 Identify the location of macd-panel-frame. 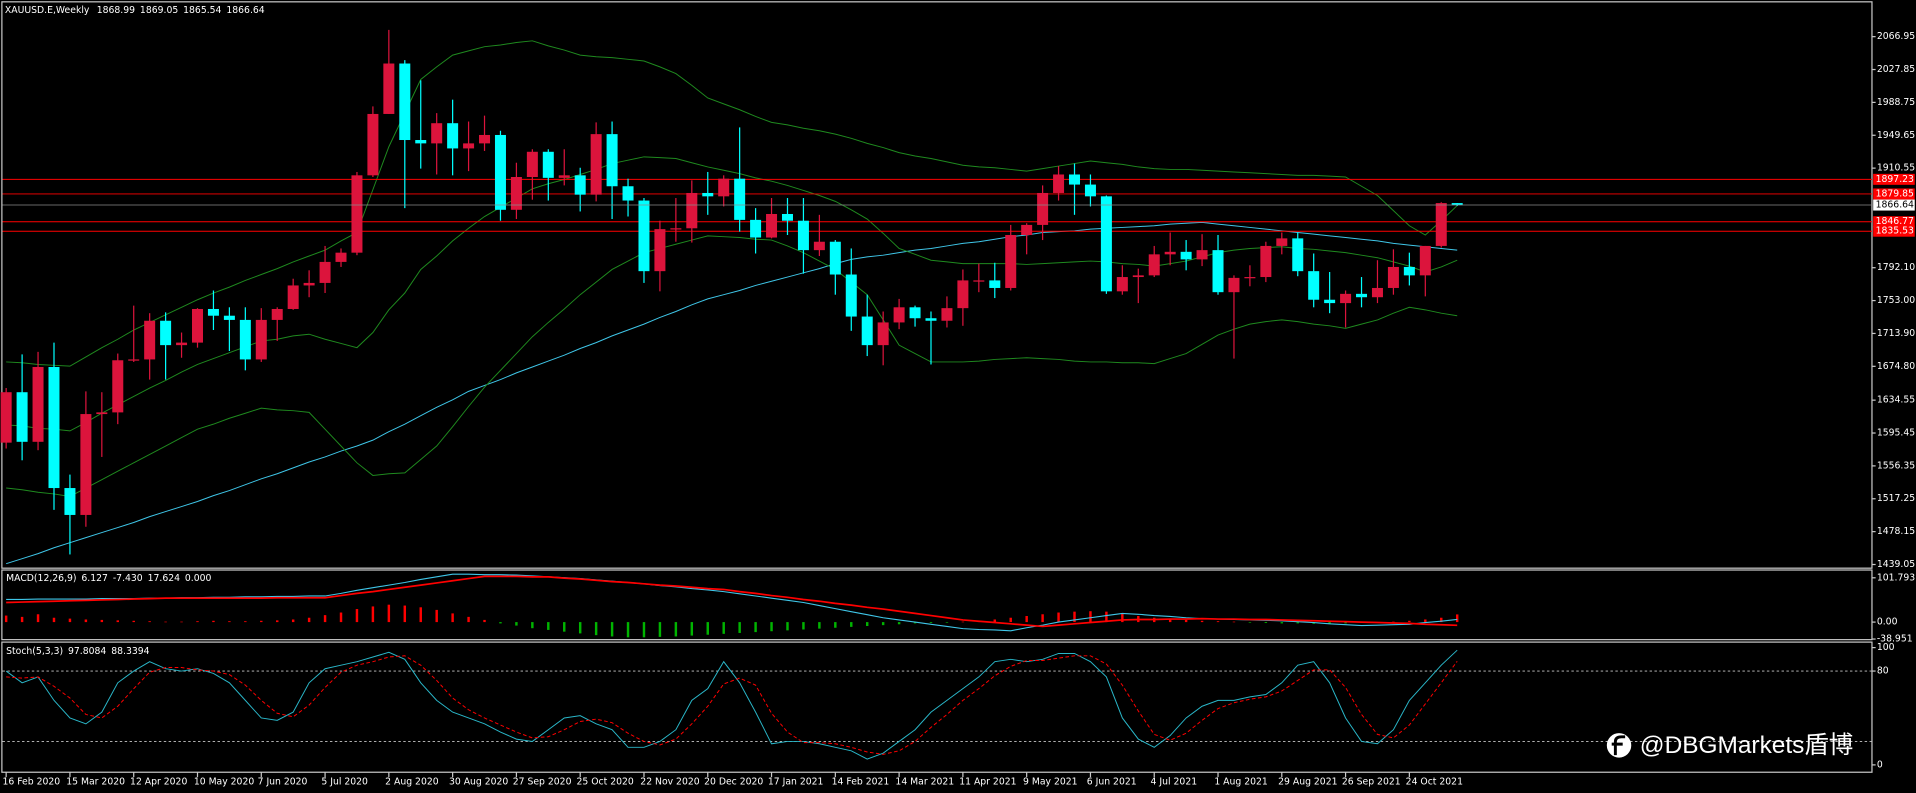
(937, 605).